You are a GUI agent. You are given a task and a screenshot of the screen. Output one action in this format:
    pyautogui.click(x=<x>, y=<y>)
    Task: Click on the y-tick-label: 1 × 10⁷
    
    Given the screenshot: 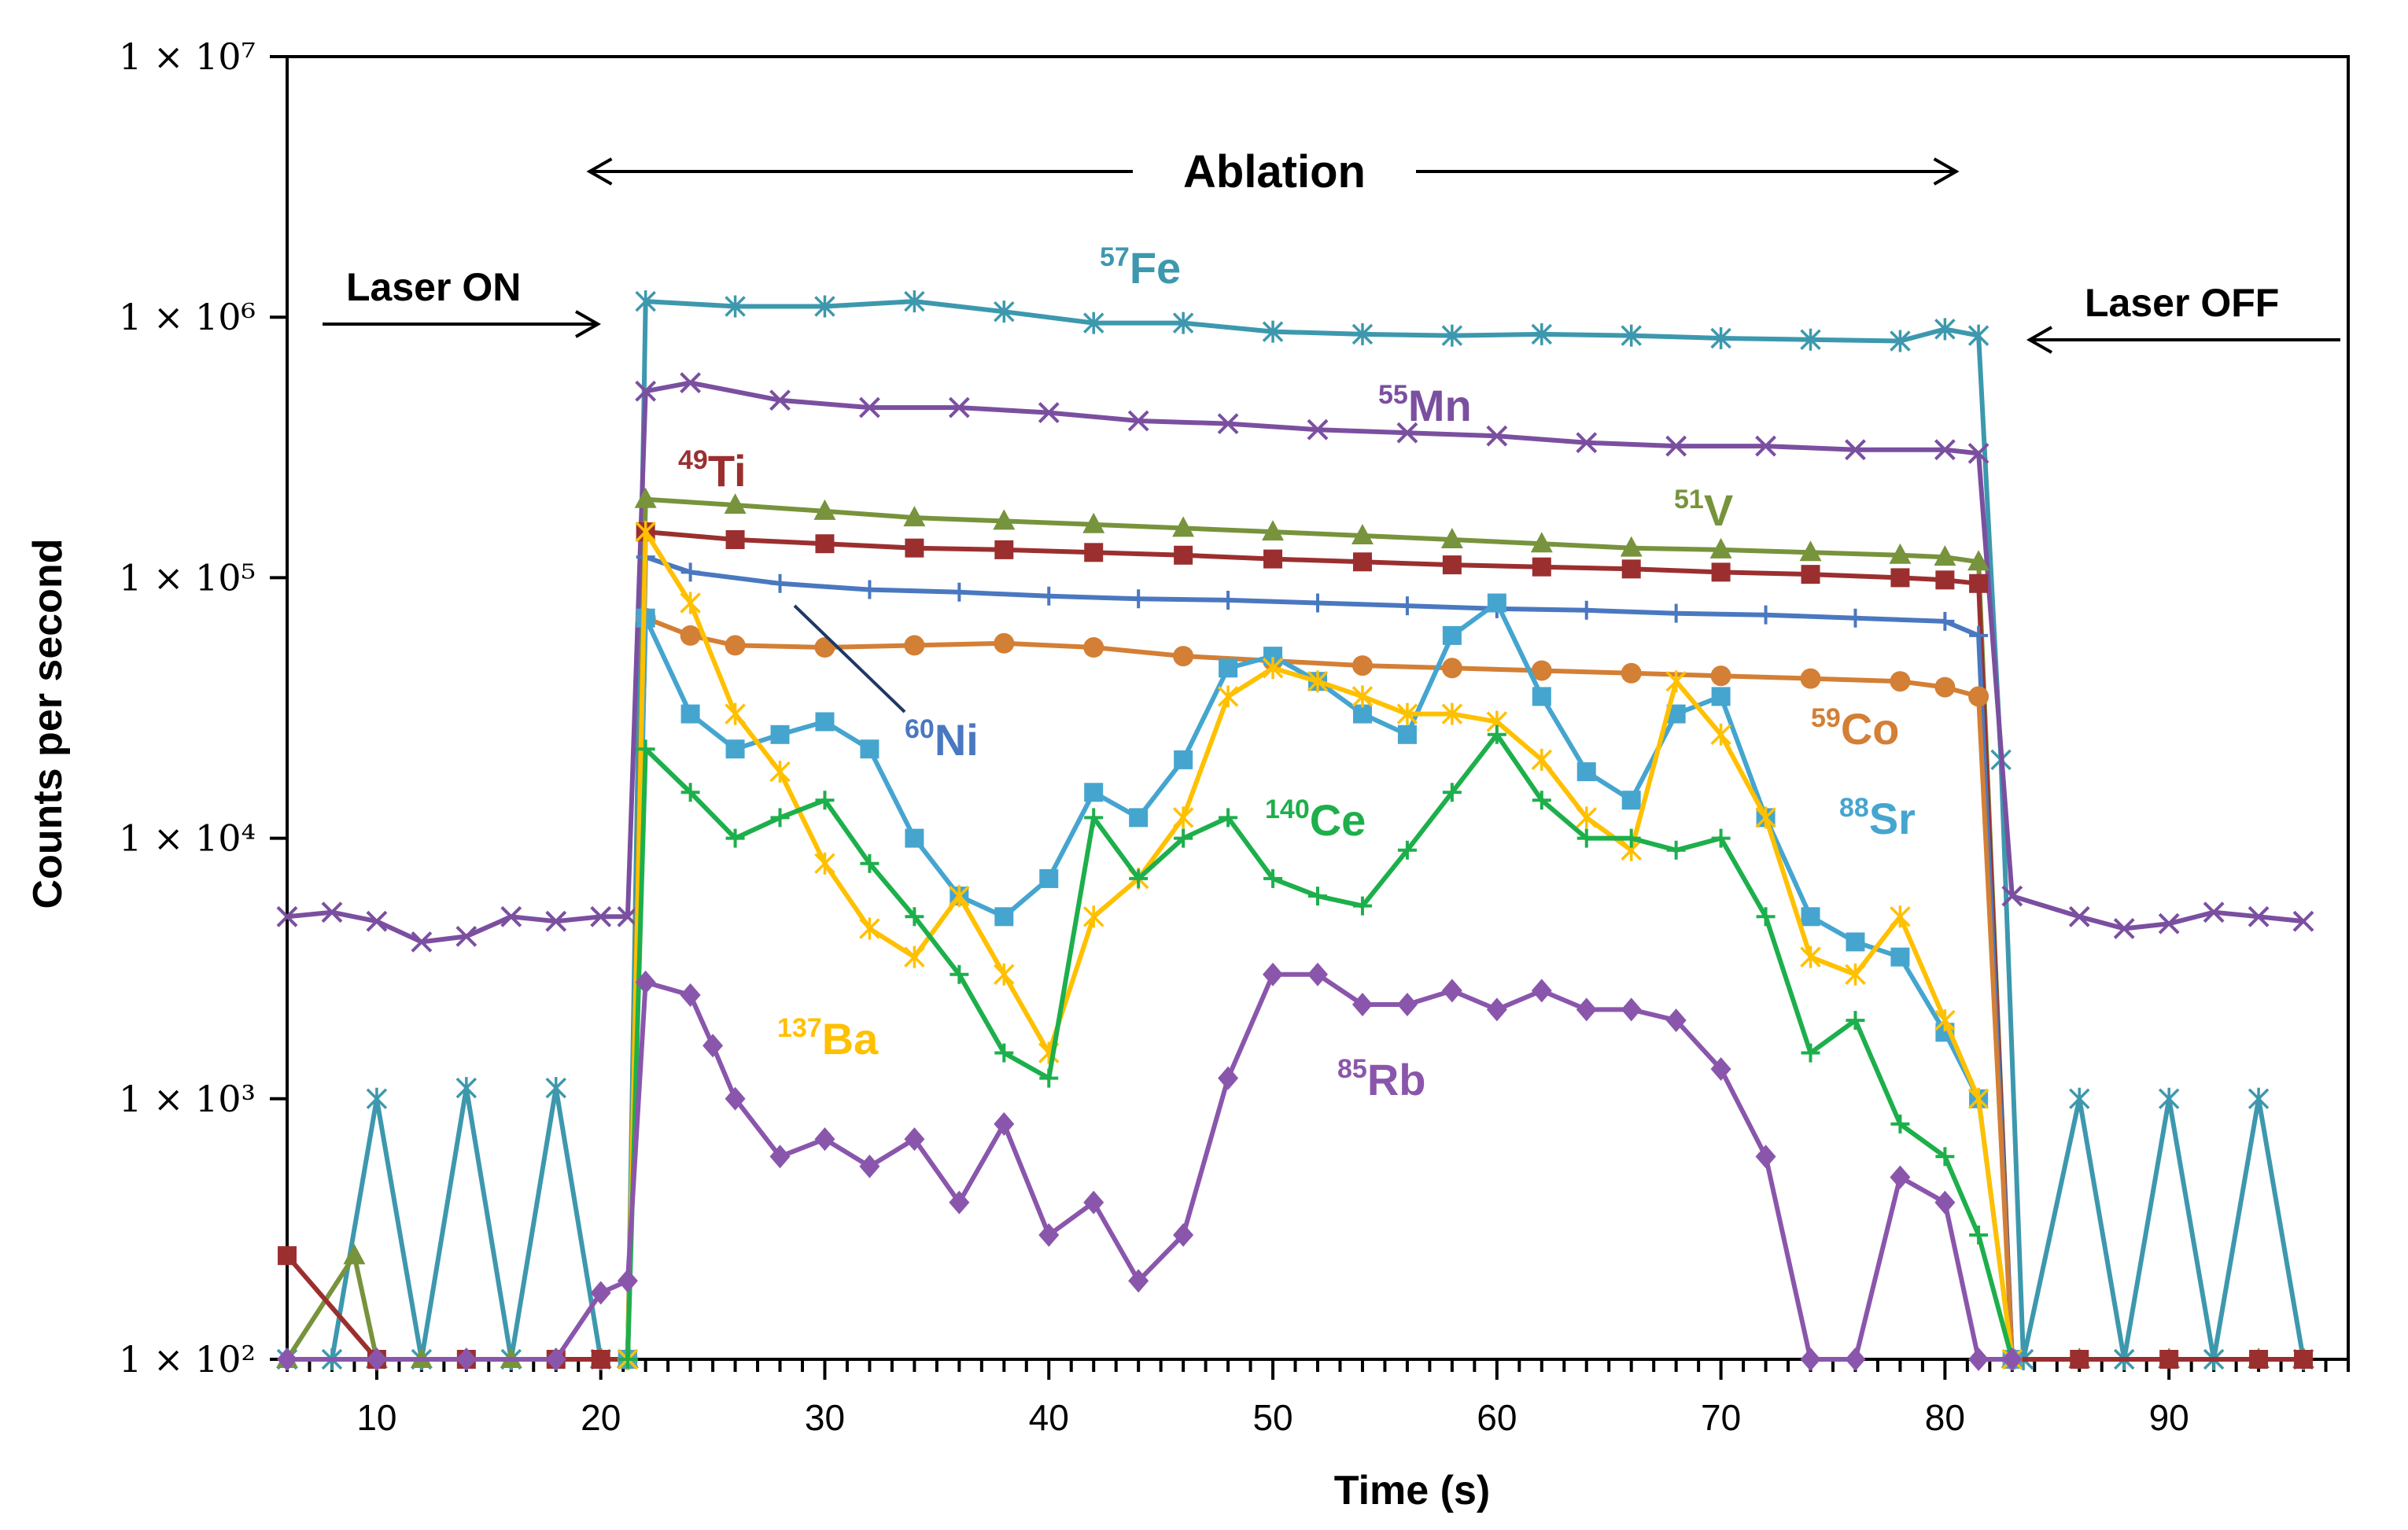 What is the action you would take?
    pyautogui.click(x=188, y=56)
    